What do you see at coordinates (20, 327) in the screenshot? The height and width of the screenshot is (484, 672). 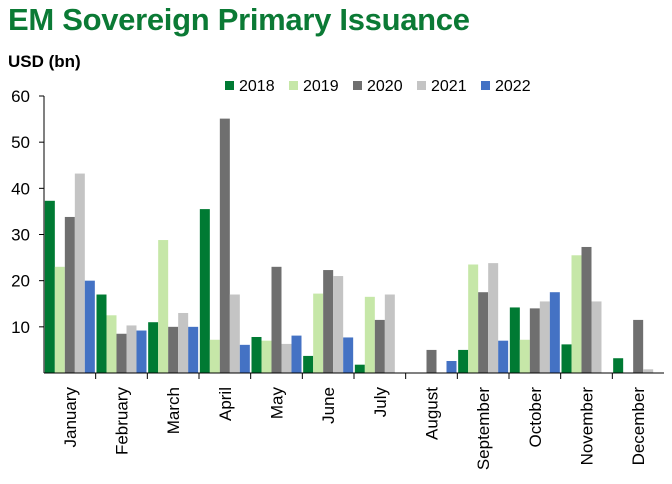 I see `y-tick-label: 10` at bounding box center [20, 327].